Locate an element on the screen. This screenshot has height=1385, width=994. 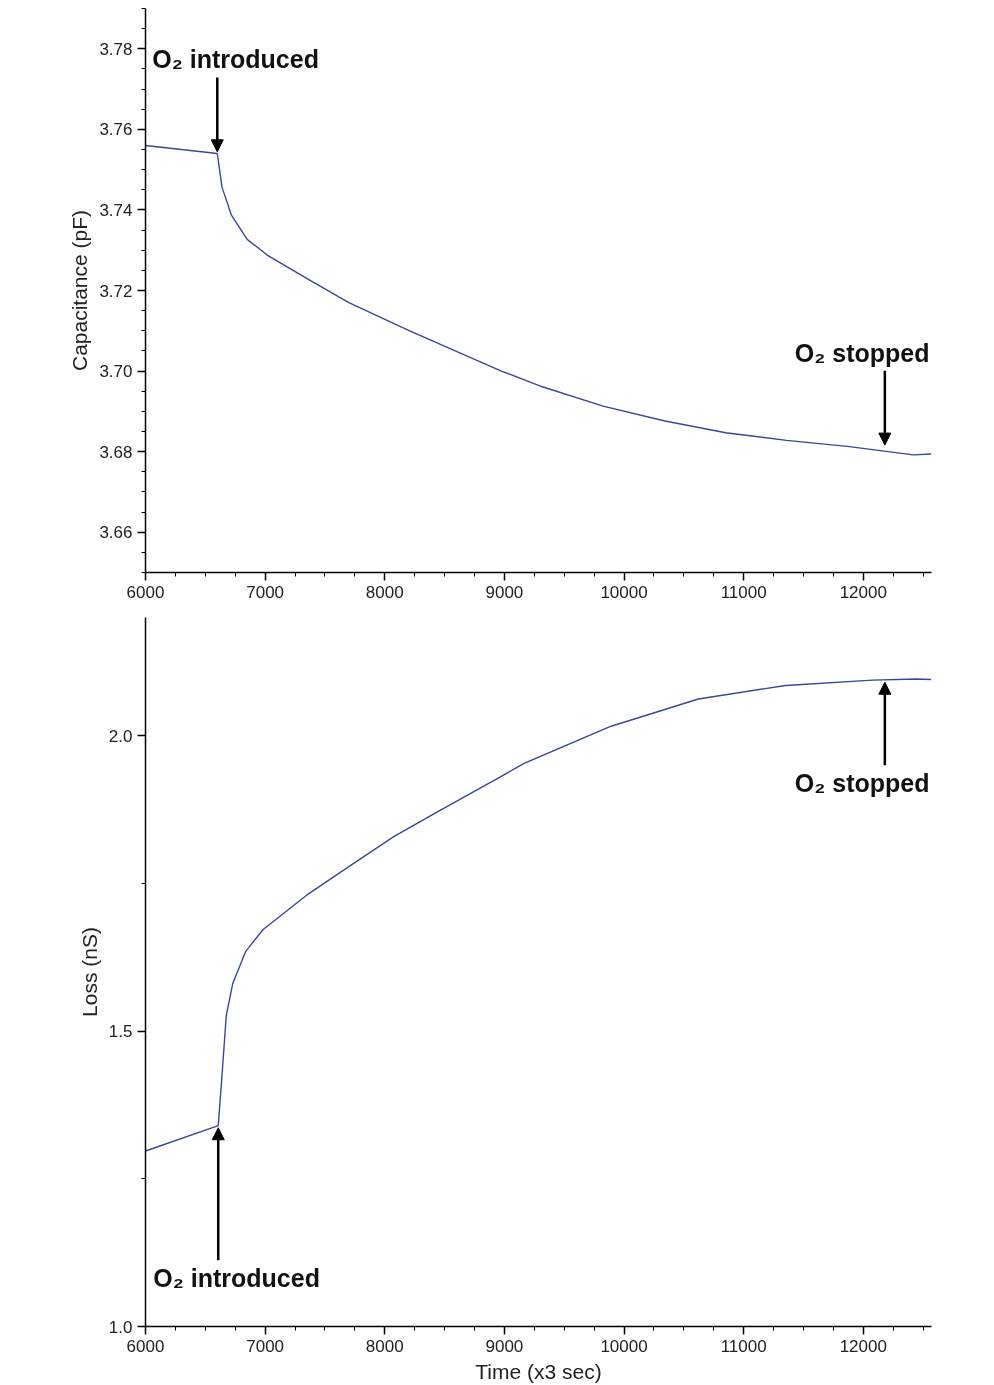
y-tick-label: 3.72 is located at coordinates (116, 291).